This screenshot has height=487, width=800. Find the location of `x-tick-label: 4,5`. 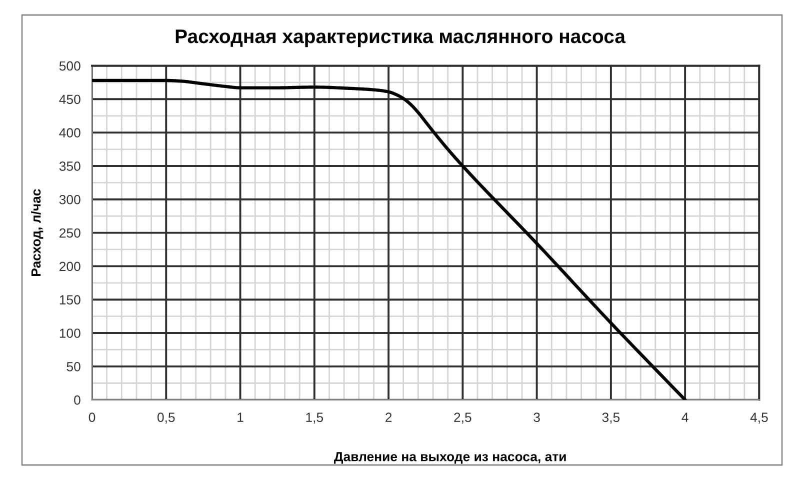

x-tick-label: 4,5 is located at coordinates (759, 418).